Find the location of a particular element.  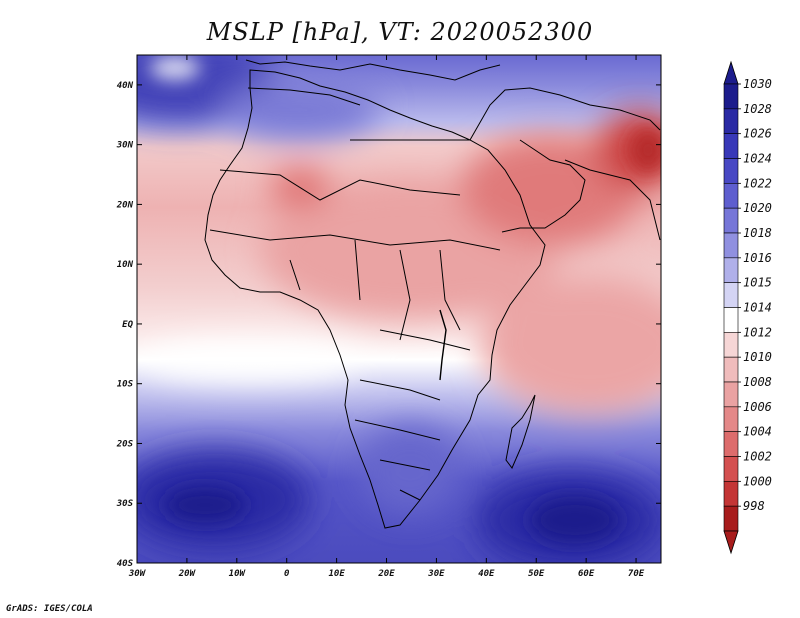

lat-tick-label: 30S is located at coordinates (125, 504).